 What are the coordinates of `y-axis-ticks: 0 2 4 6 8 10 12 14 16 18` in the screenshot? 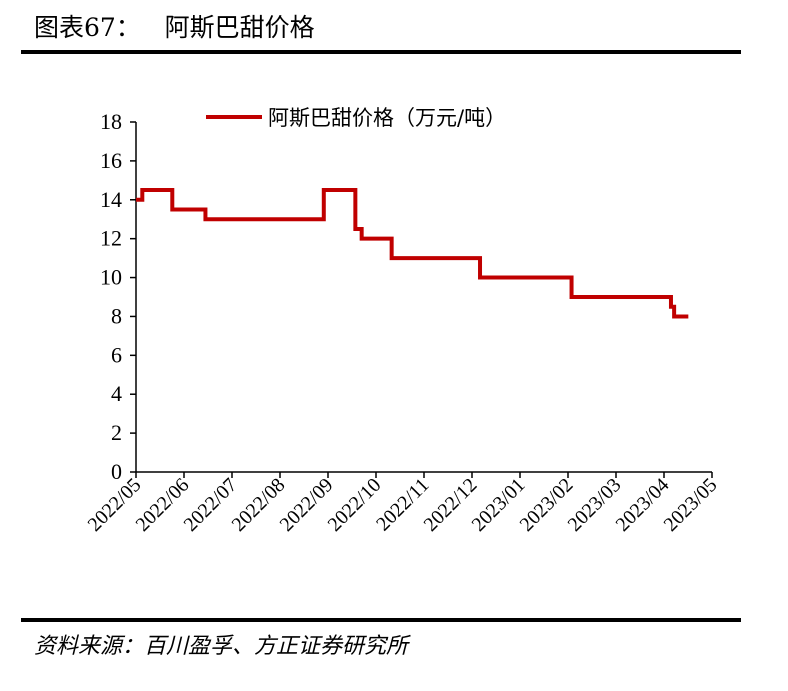 It's located at (118, 296).